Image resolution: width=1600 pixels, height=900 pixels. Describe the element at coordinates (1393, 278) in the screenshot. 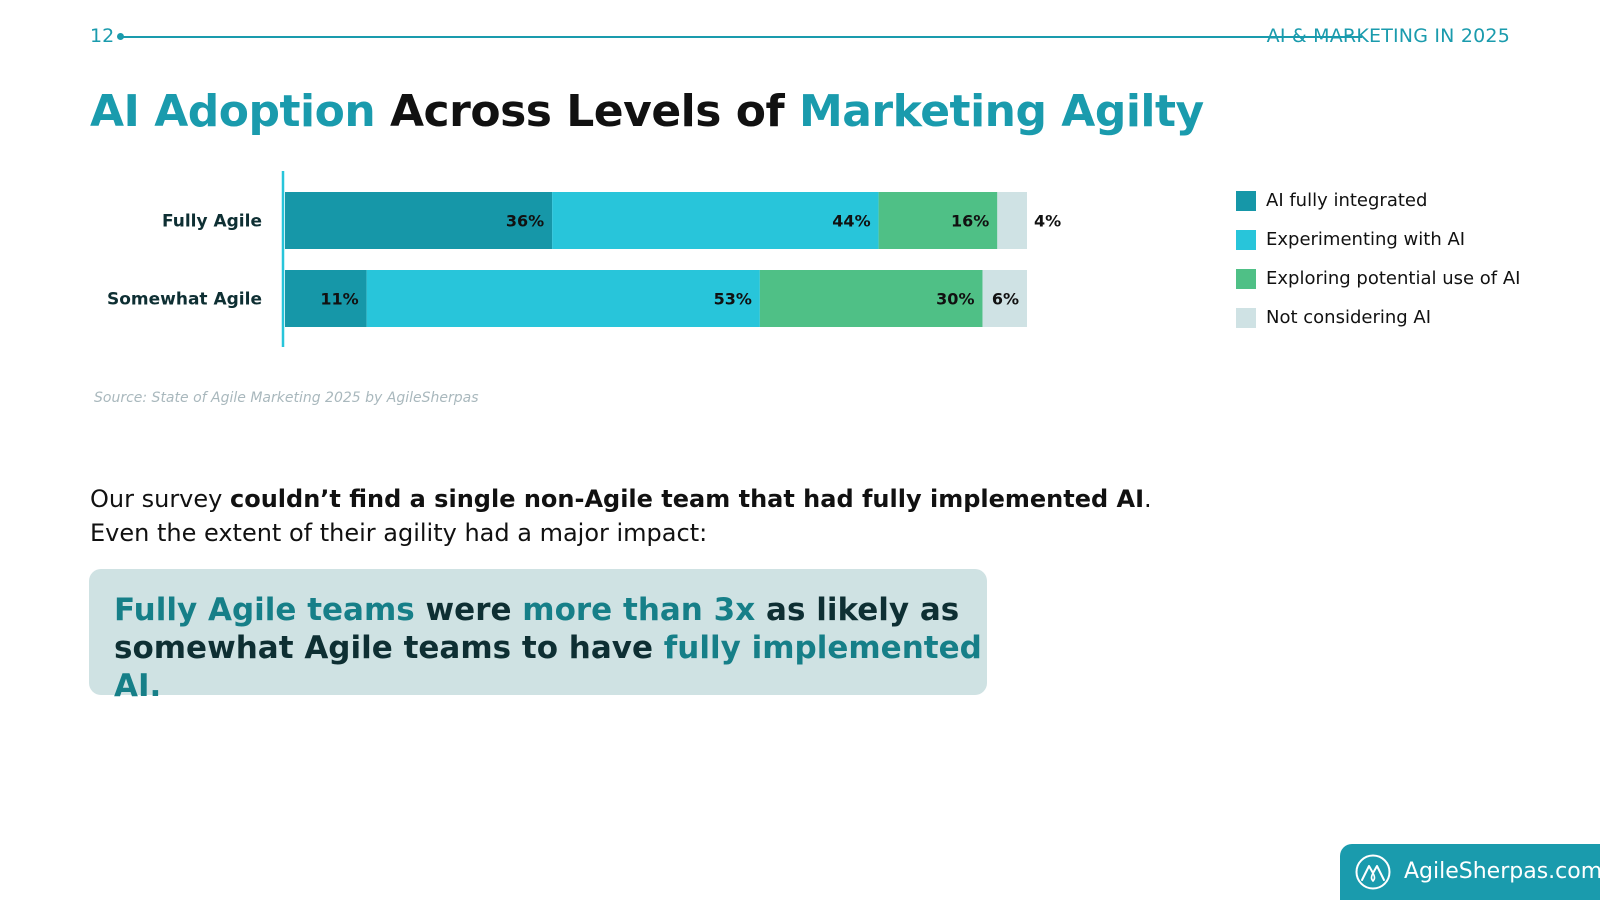

I see `legend-label: Exploring potential use of AI` at that location.